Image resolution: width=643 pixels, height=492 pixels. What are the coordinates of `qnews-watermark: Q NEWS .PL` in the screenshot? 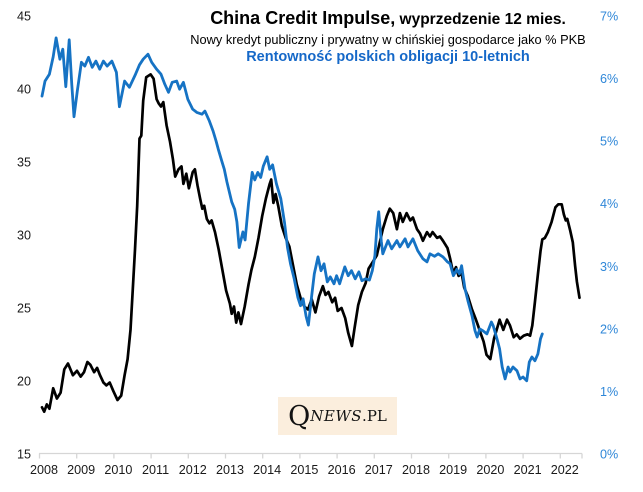 It's located at (337, 416).